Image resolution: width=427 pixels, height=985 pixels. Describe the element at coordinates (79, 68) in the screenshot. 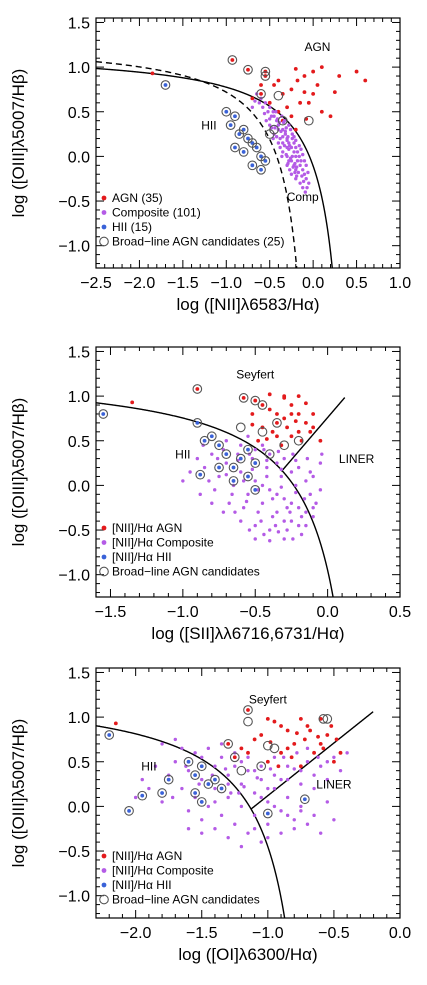

I see `y-tick-label: 1.0` at that location.